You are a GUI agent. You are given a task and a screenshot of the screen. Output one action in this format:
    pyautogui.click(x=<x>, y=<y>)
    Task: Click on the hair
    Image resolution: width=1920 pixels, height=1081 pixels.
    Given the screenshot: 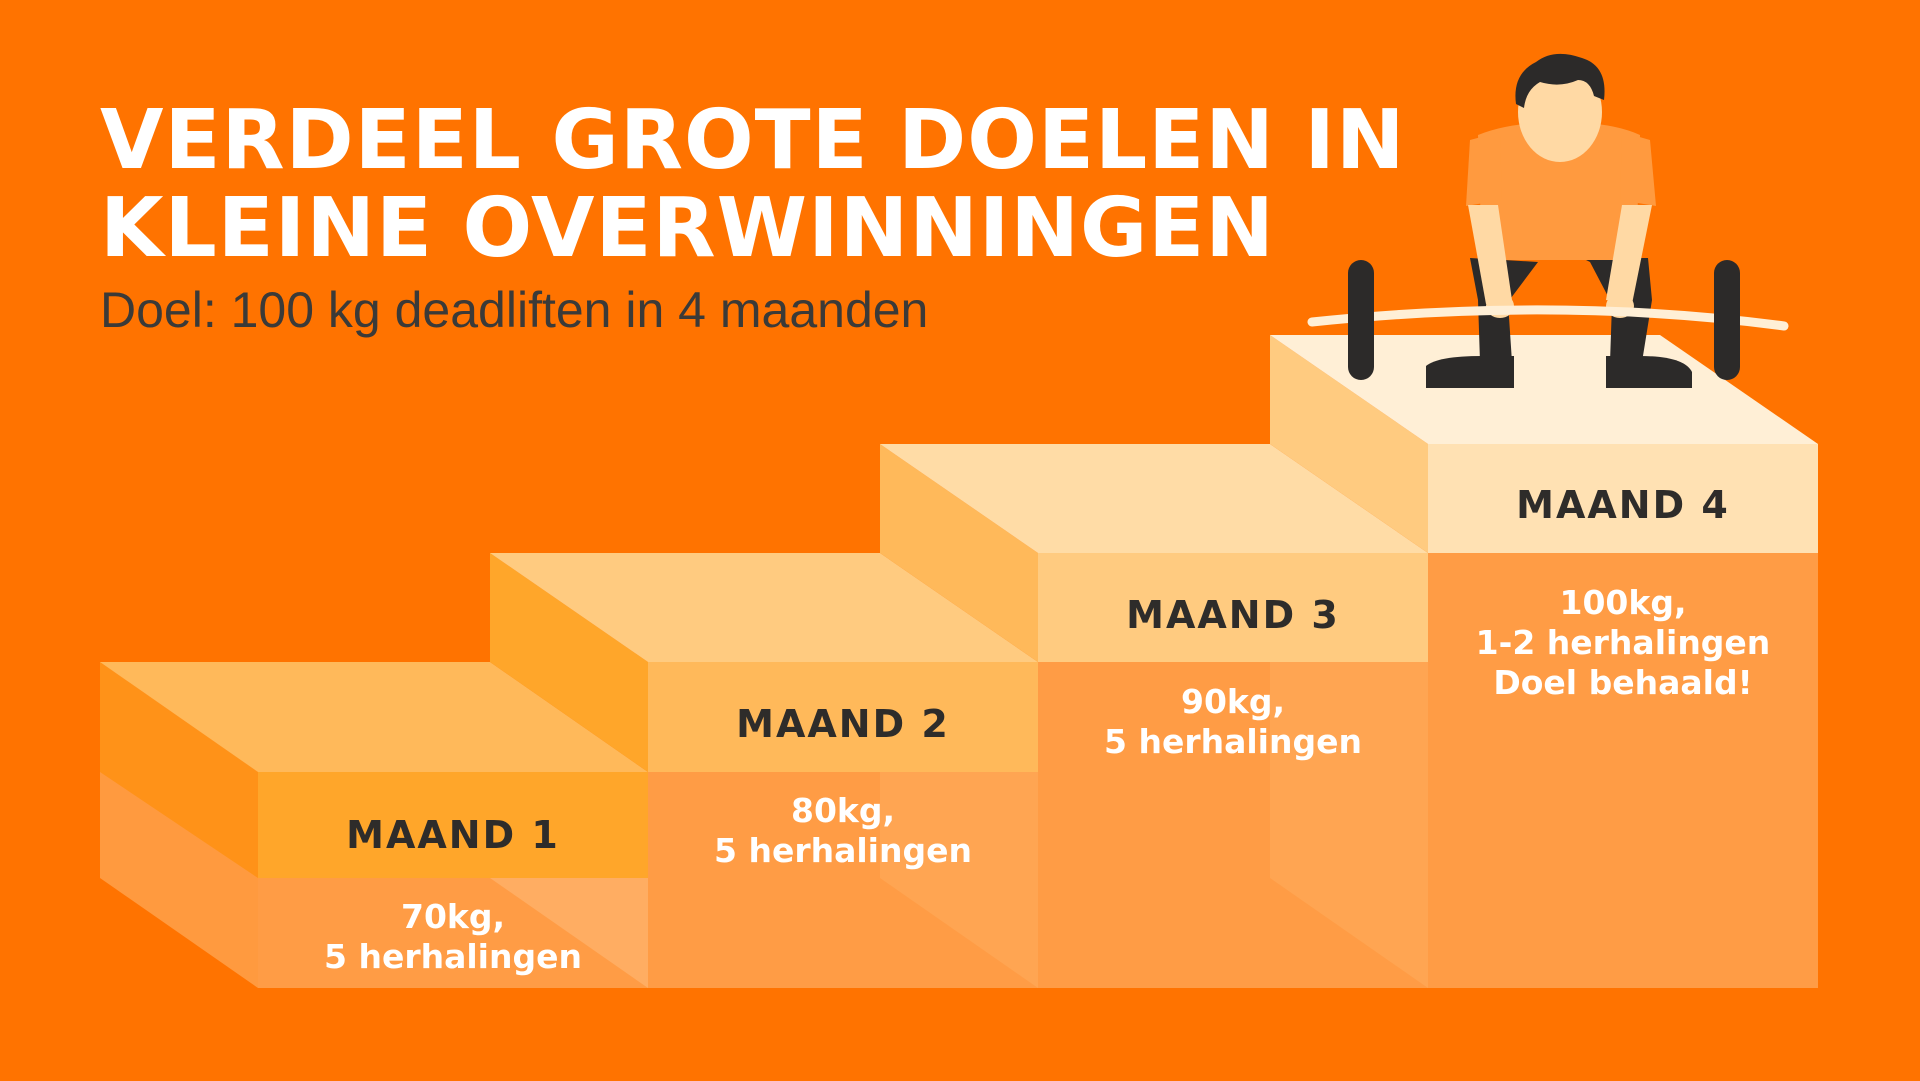 What is the action you would take?
    pyautogui.click(x=1560, y=80)
    